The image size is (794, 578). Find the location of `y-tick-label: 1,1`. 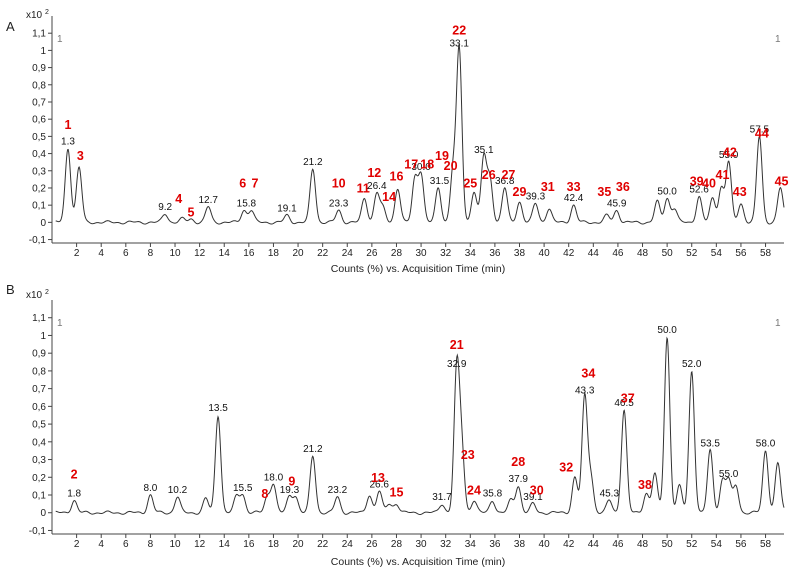

y-tick-label: 1,1 is located at coordinates (39, 318).